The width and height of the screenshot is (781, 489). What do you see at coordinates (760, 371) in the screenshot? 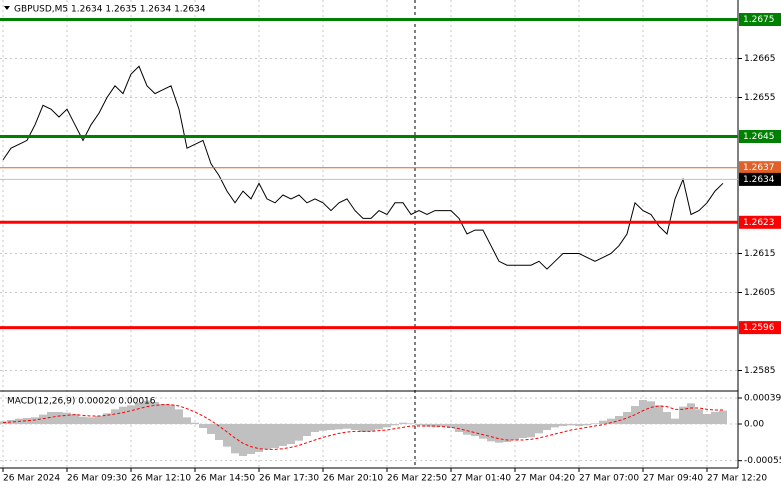
I see `y-tick-label: 1.2585` at bounding box center [760, 371].